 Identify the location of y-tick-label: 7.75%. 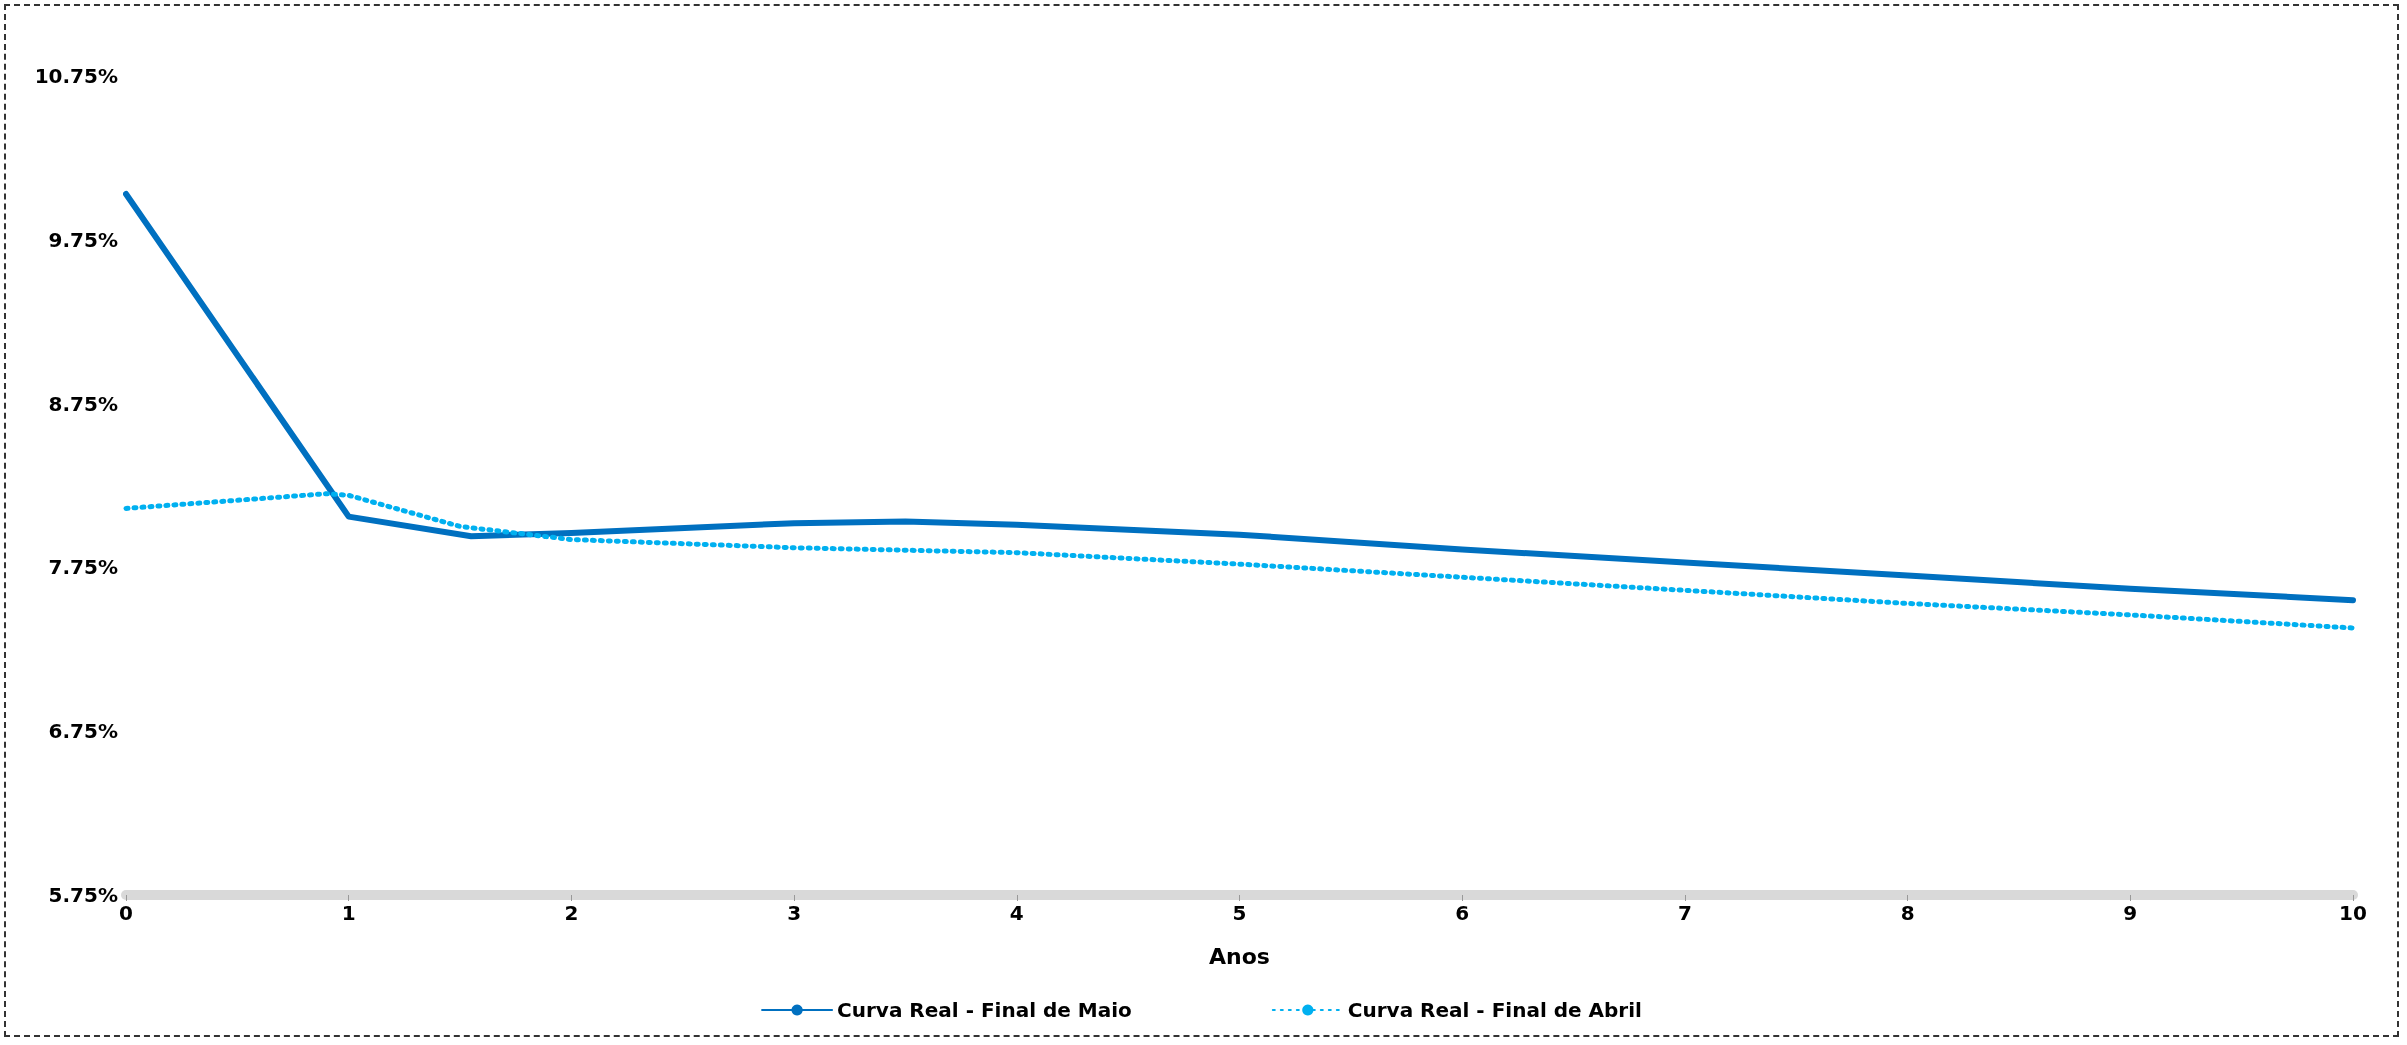
(83, 567).